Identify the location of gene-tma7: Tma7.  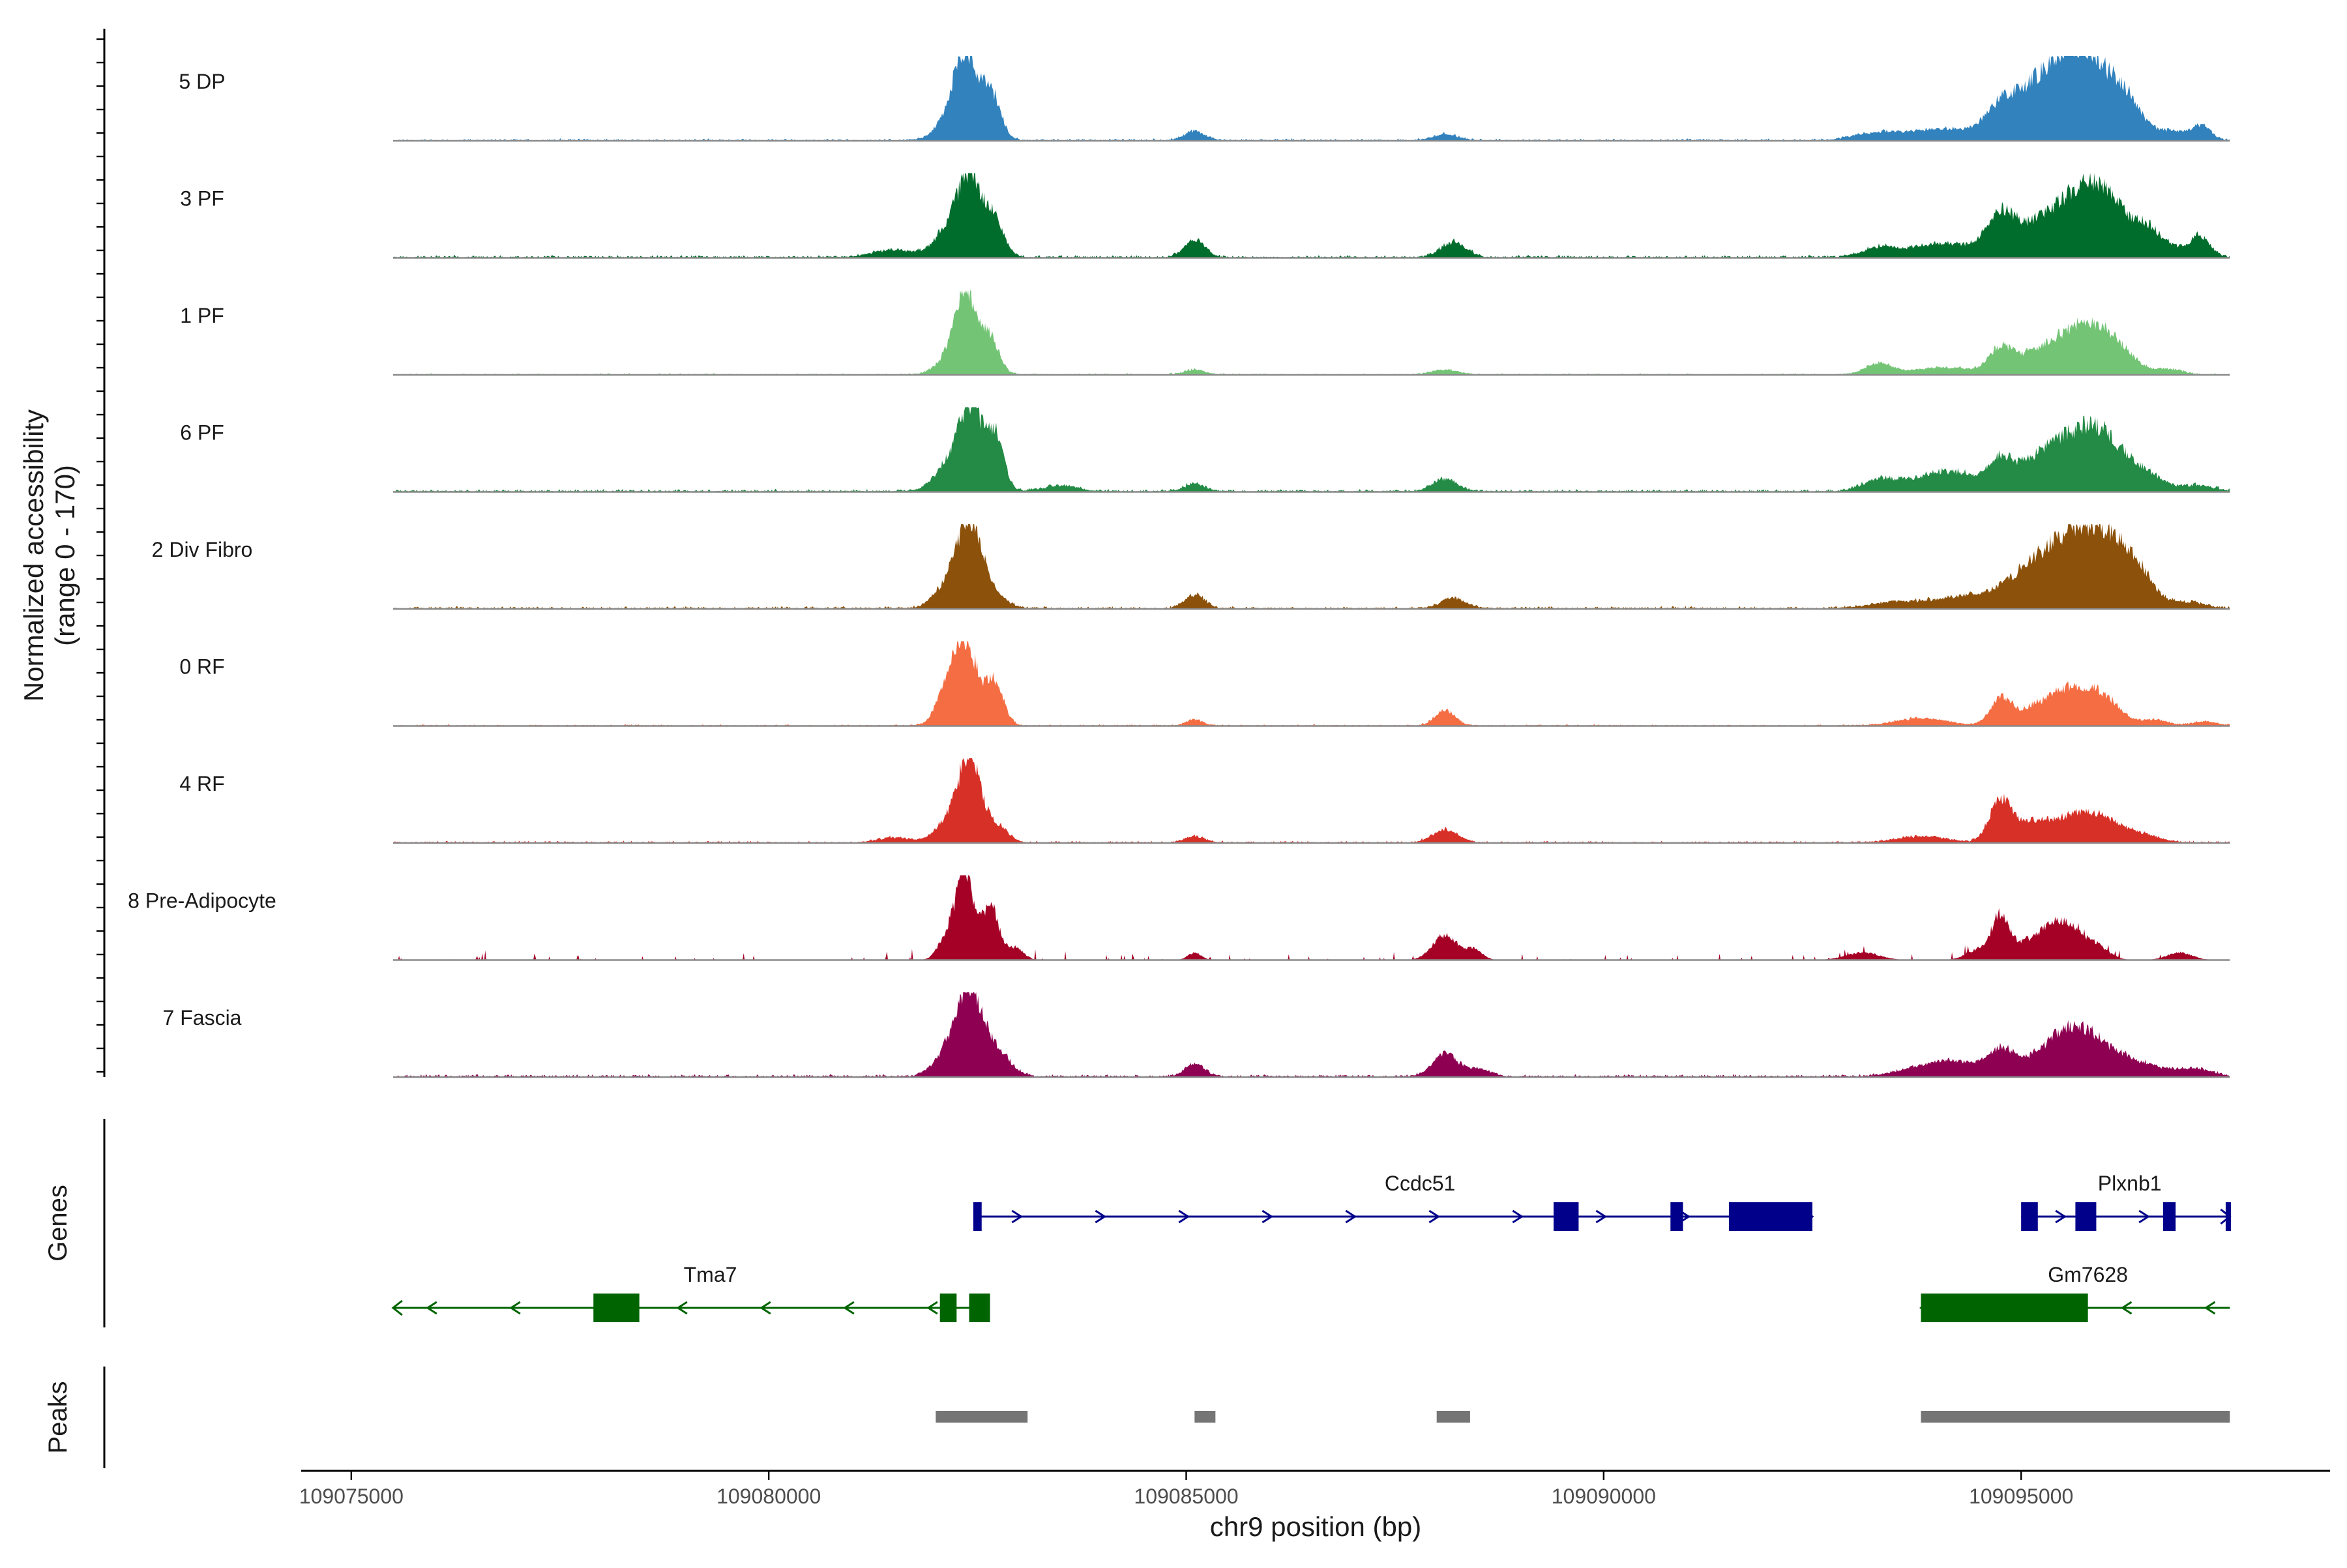
(690, 1292).